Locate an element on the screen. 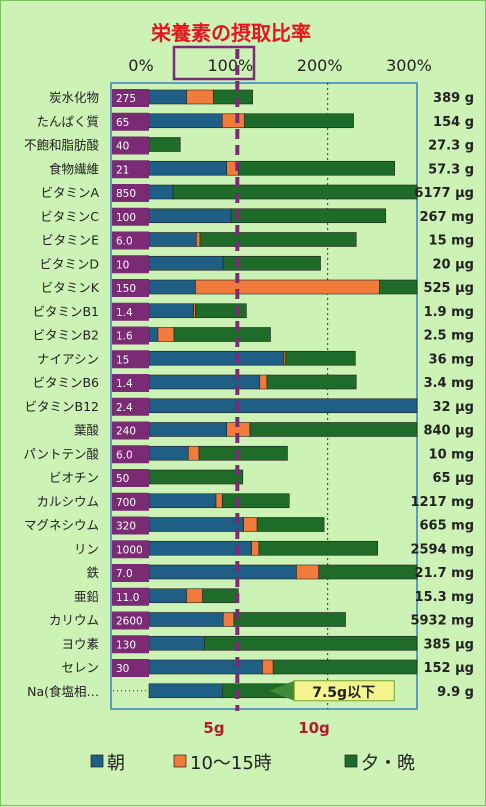  row-label: ビタミンK is located at coordinates (70, 287).